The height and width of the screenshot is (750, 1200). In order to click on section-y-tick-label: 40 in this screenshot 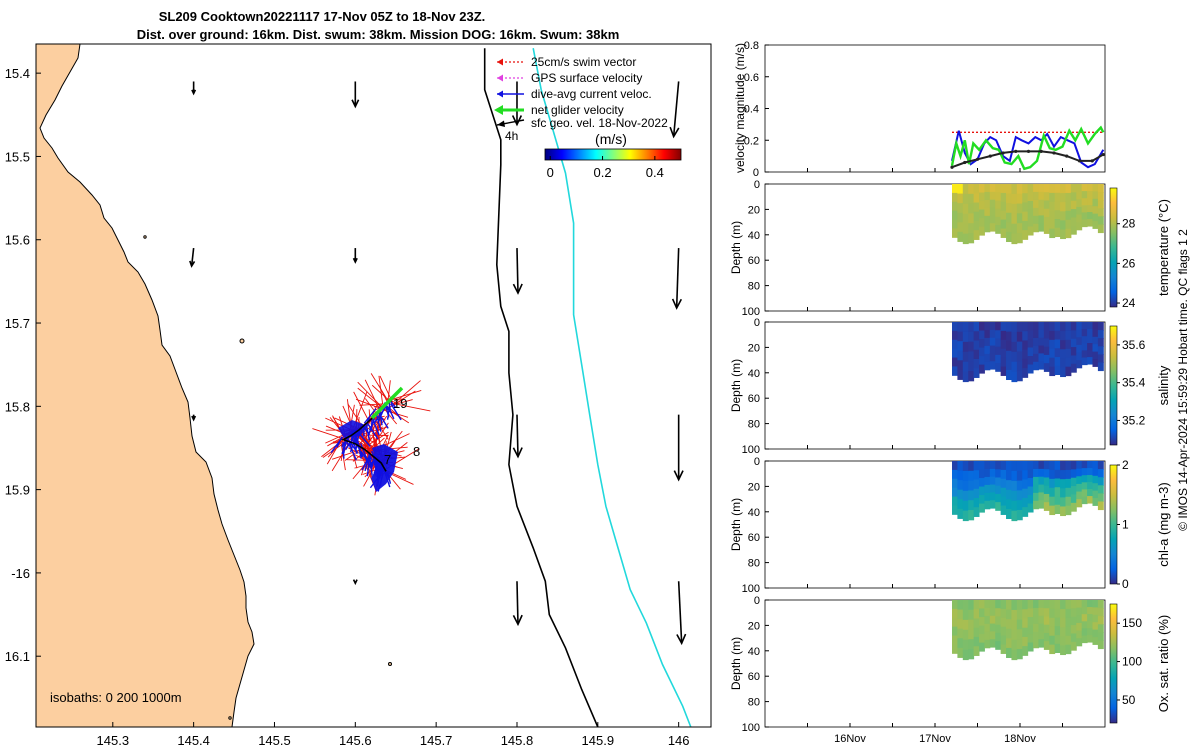, I will do `click(754, 374)`.